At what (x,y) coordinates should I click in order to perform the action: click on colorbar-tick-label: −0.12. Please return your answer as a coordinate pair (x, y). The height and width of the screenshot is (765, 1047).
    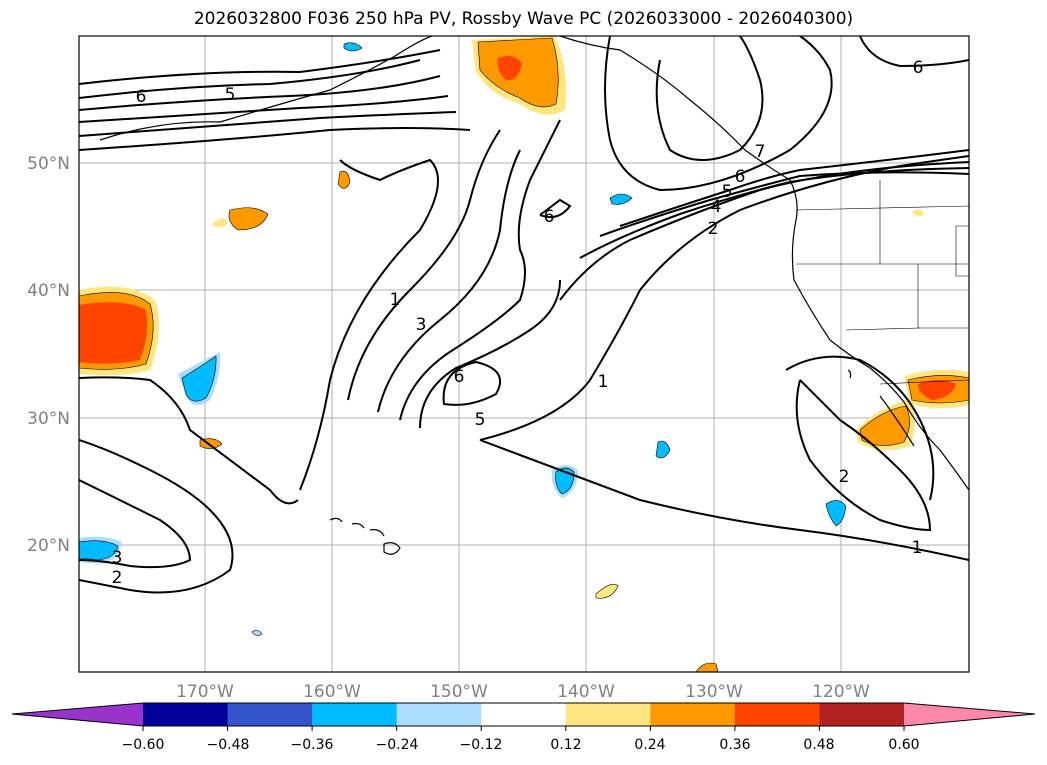
    Looking at the image, I should click on (481, 745).